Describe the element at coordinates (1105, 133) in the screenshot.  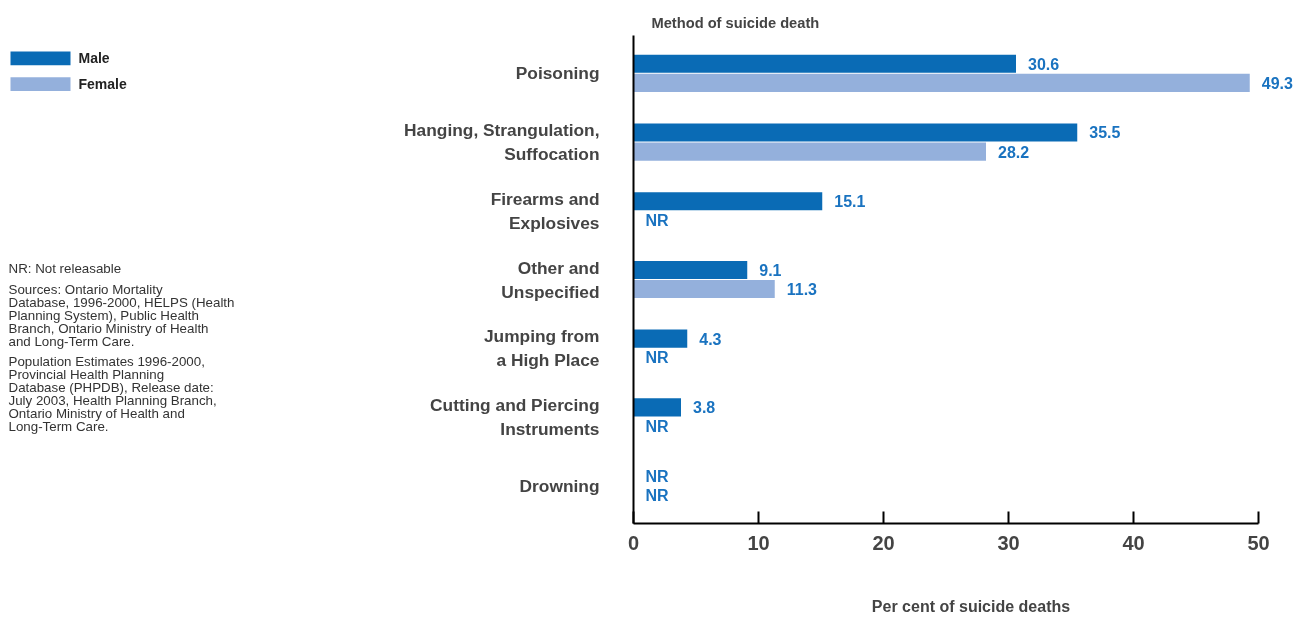
I see `data-label: 35.5` at that location.